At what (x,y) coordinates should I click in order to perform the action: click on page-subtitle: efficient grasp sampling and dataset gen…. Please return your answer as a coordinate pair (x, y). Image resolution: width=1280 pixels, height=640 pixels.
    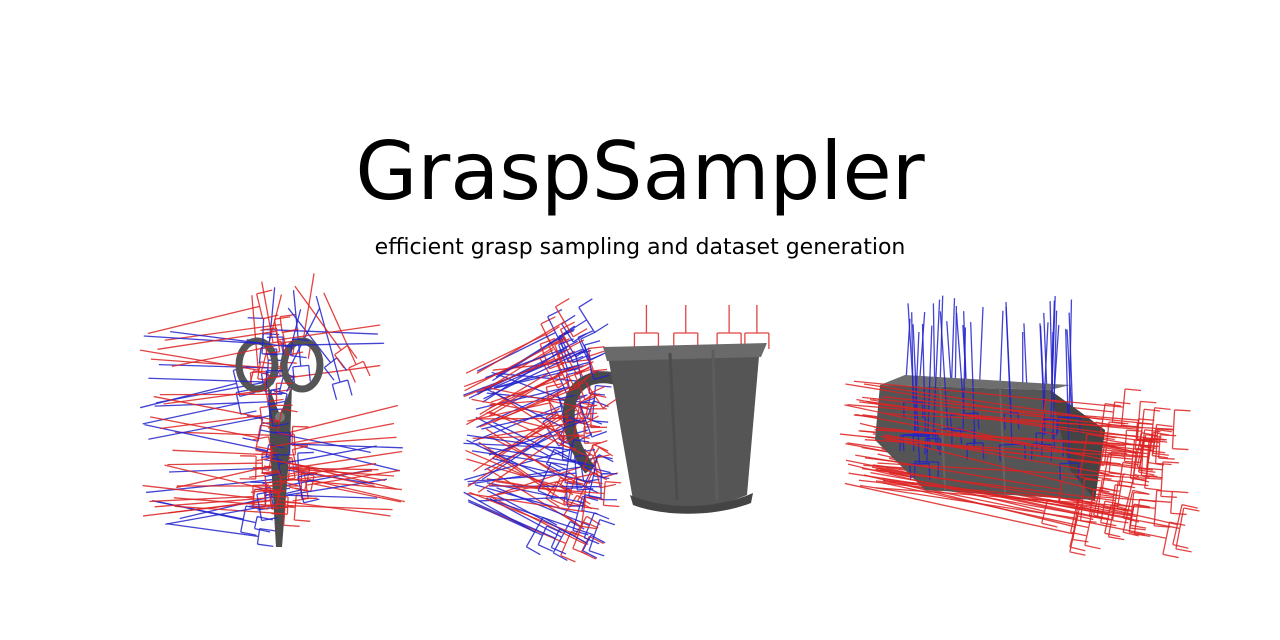
    Looking at the image, I should click on (640, 247).